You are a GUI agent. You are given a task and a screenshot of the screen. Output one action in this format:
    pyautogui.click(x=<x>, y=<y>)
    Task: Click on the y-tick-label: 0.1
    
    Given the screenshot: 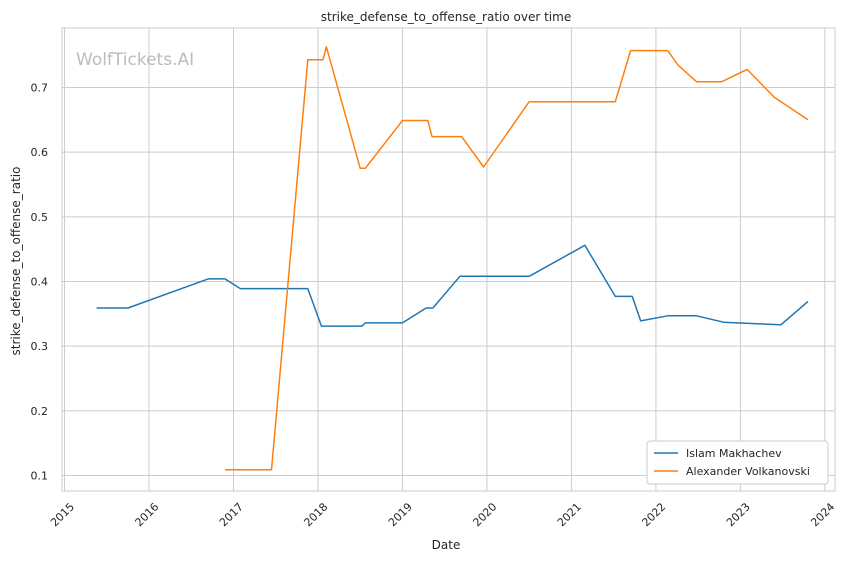 What is the action you would take?
    pyautogui.click(x=40, y=475)
    